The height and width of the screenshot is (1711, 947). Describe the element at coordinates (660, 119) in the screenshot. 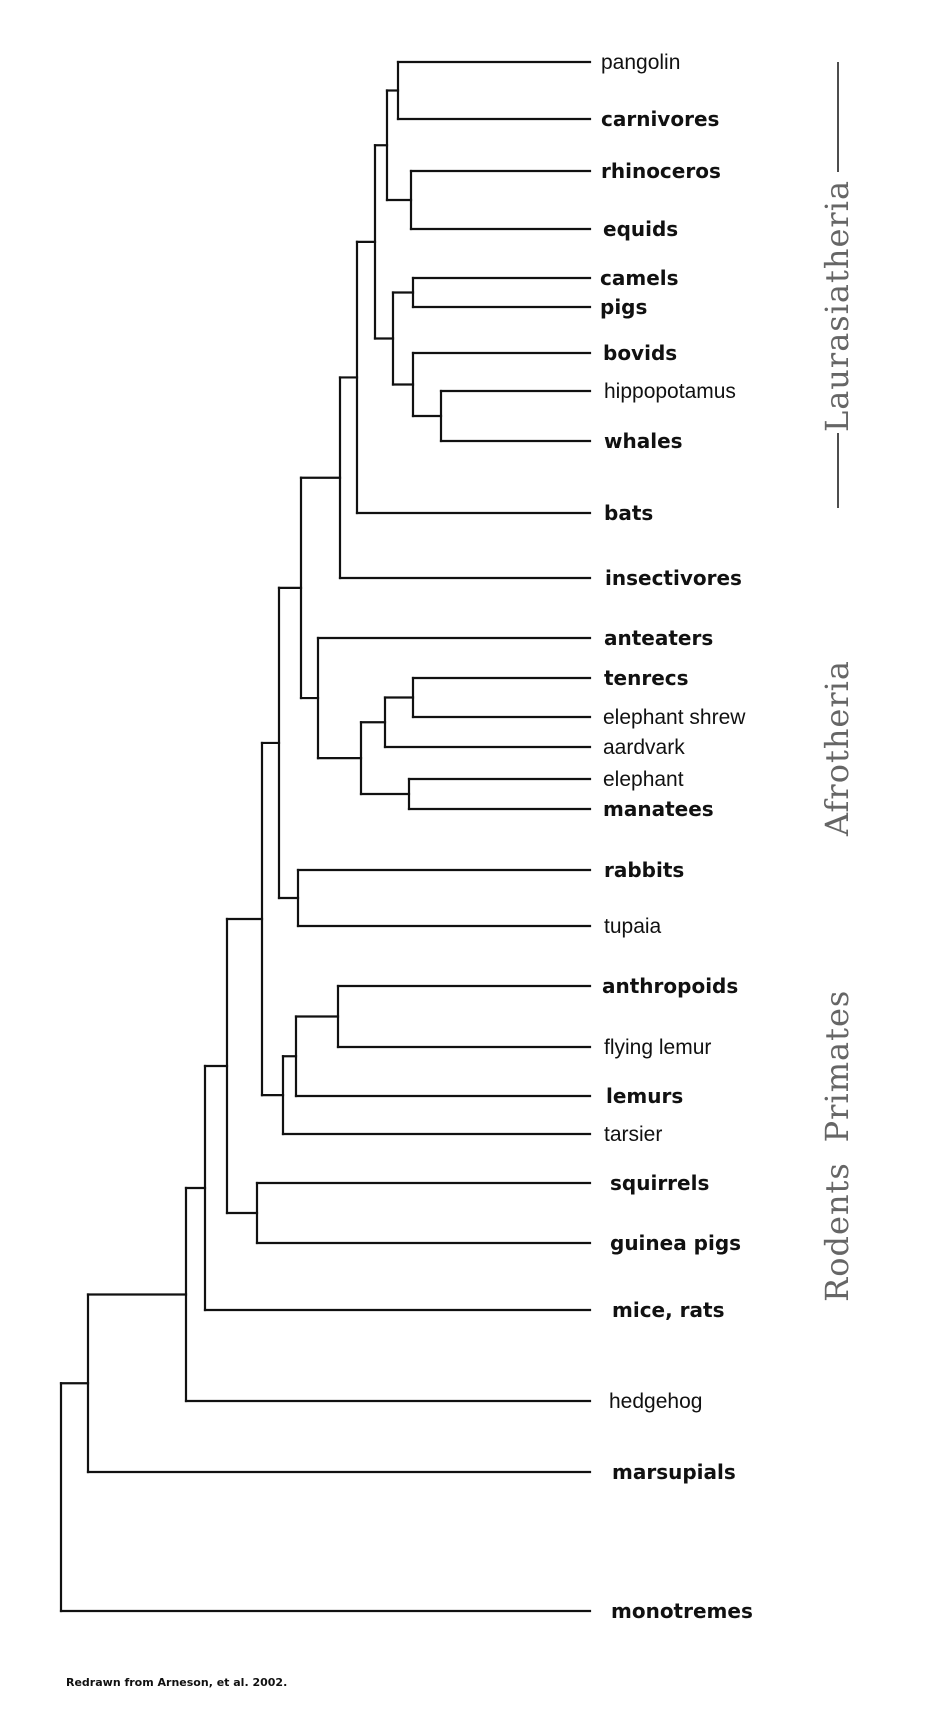

I see `taxon-label-carnivores: carnivores` at that location.